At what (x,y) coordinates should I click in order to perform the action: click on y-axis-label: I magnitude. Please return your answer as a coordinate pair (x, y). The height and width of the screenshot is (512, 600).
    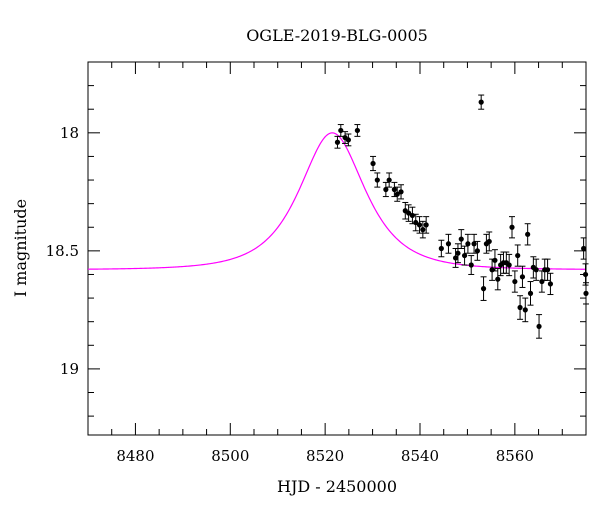
    Looking at the image, I should click on (20, 248).